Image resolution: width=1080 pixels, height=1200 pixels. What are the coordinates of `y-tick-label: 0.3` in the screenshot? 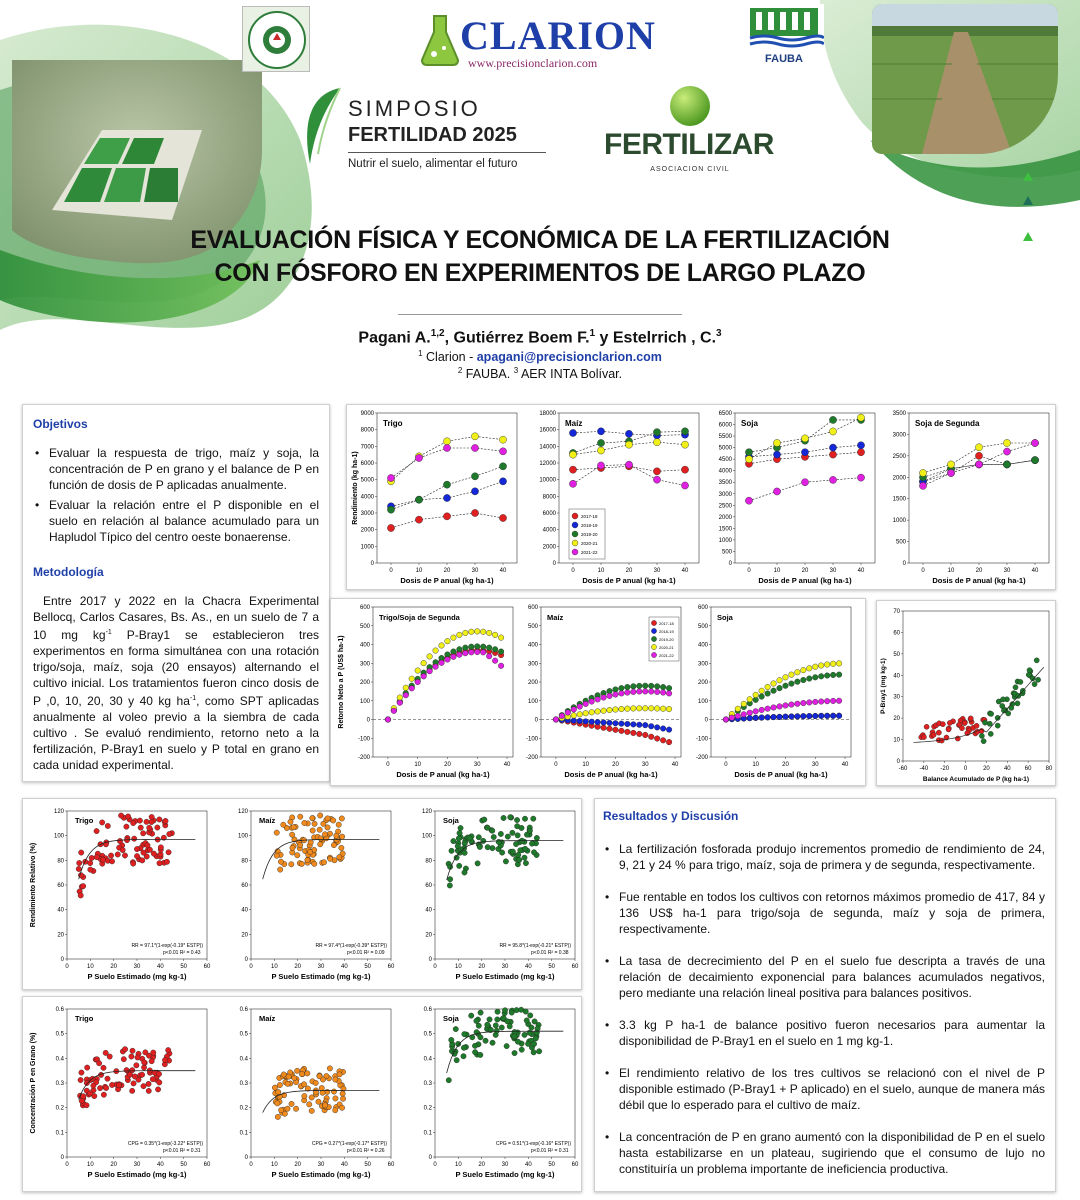 It's located at (428, 1084).